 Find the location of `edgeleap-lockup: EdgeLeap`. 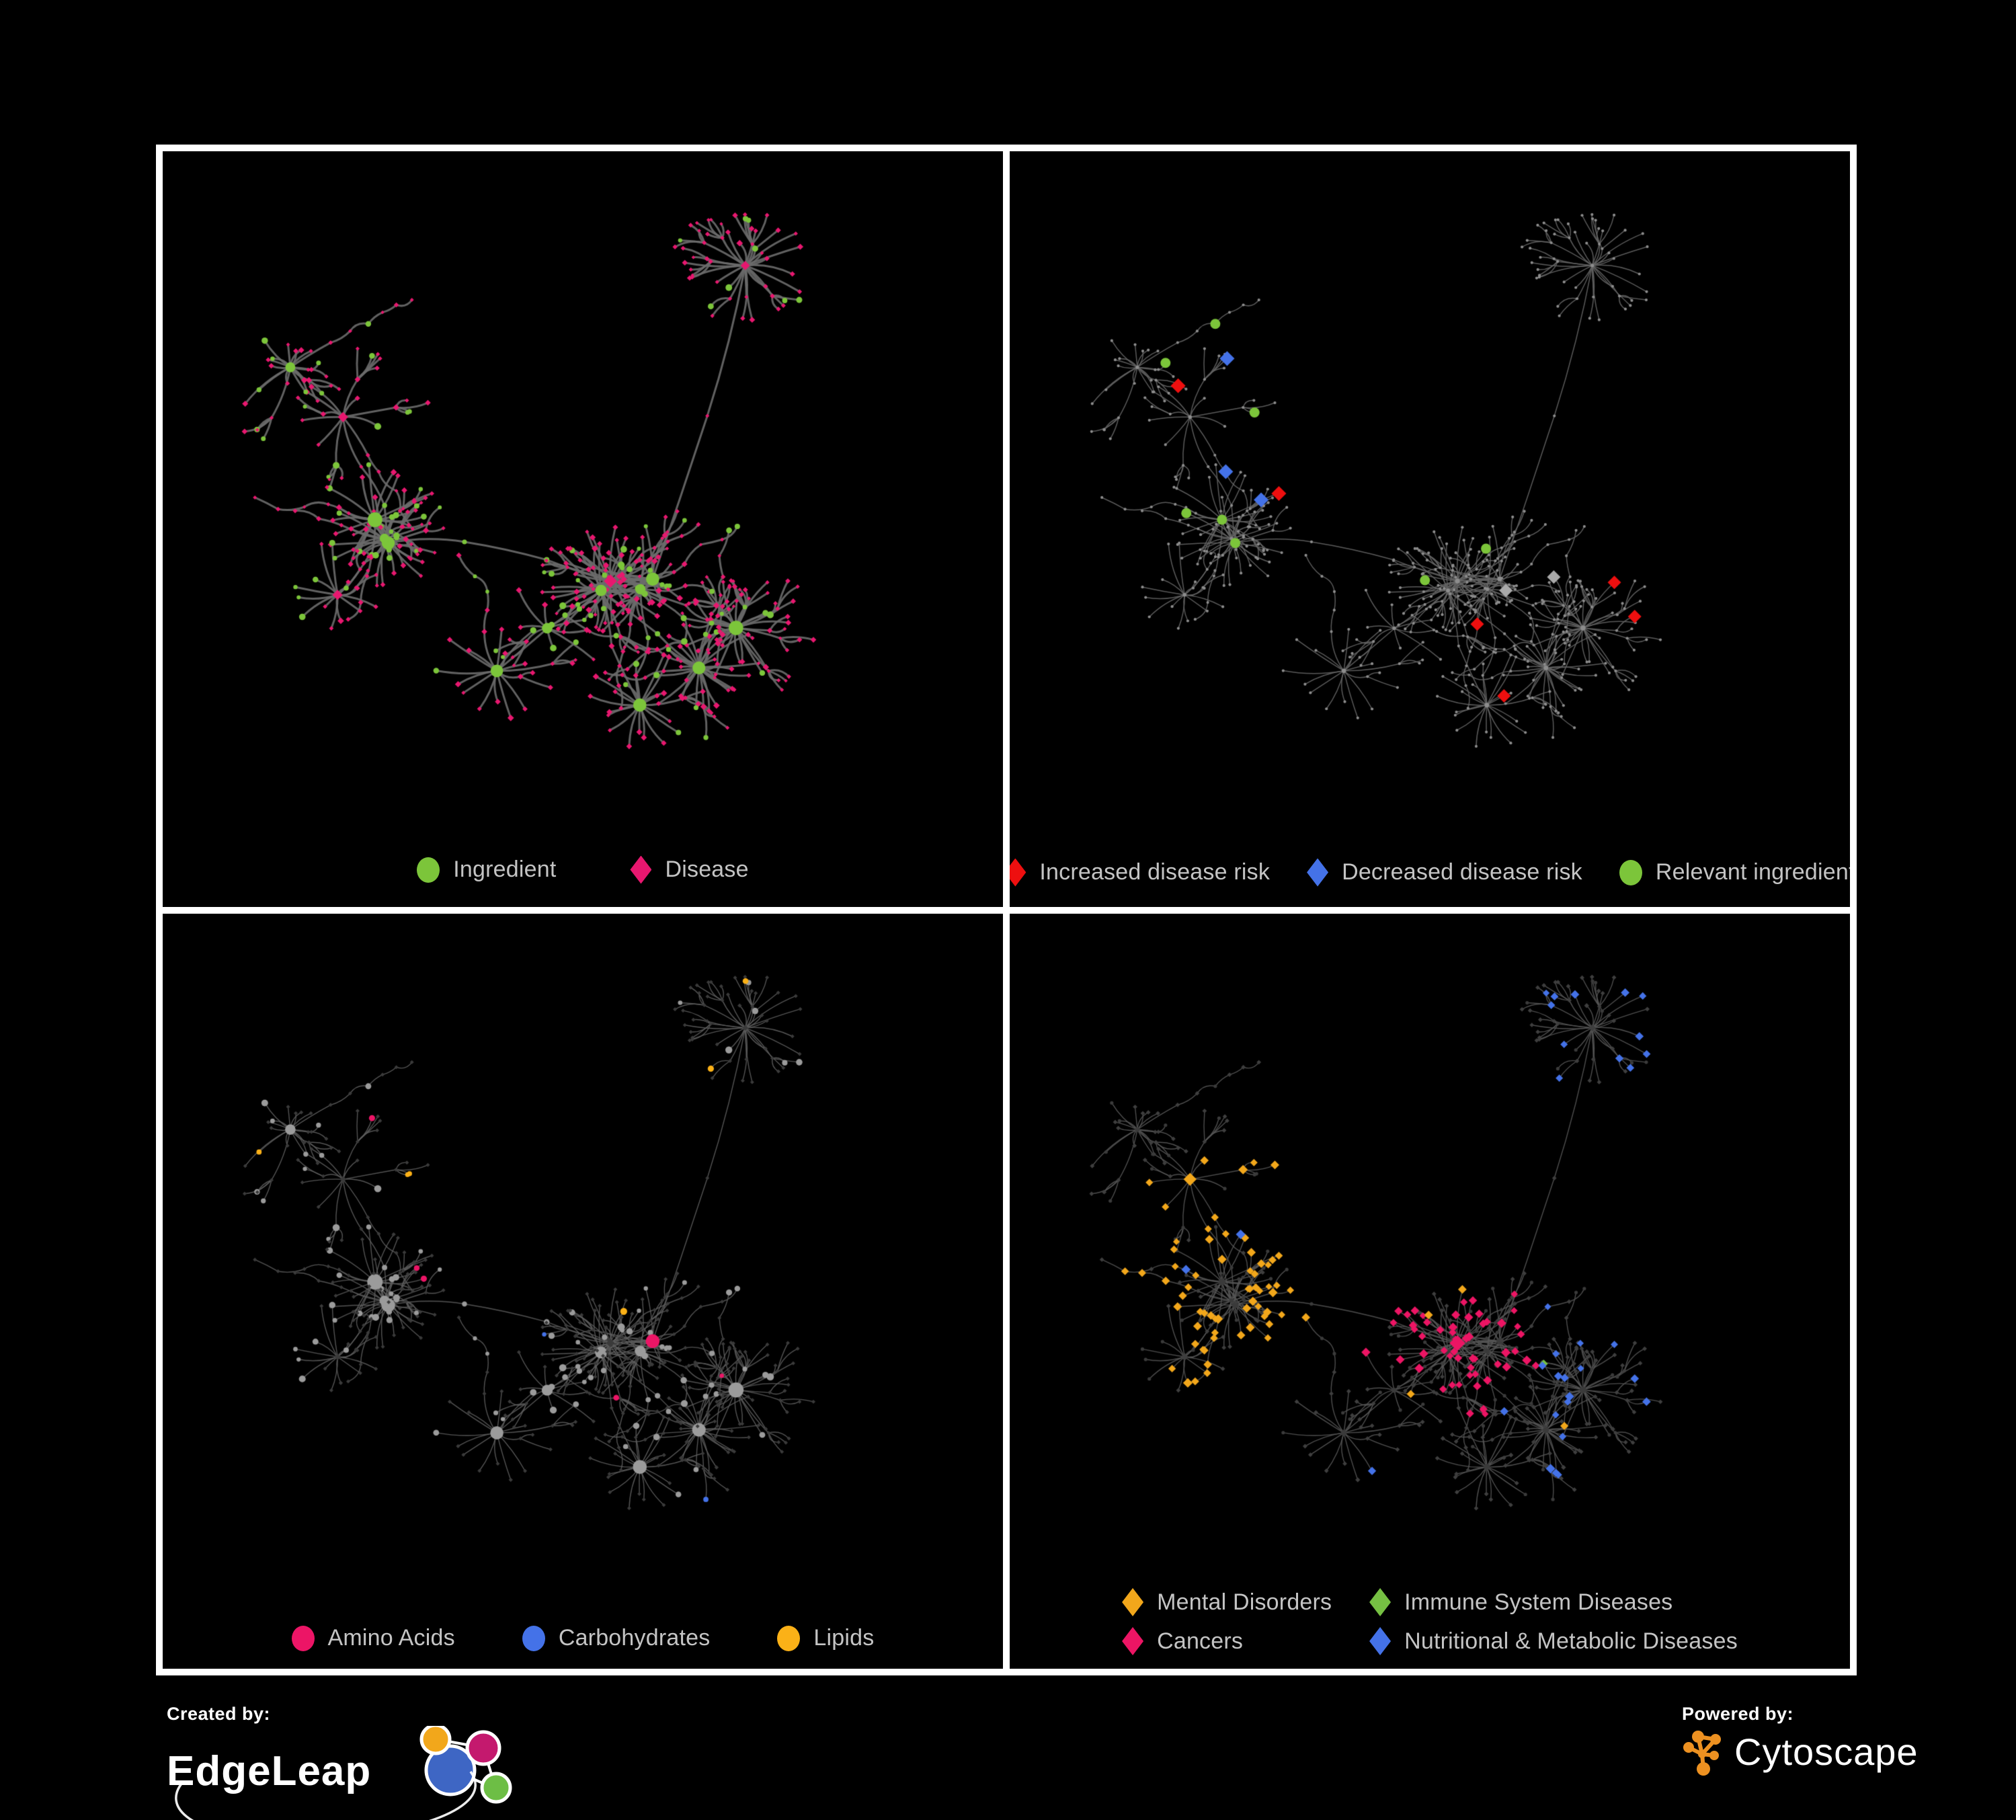

edgeleap-lockup: EdgeLeap is located at coordinates (351, 1773).